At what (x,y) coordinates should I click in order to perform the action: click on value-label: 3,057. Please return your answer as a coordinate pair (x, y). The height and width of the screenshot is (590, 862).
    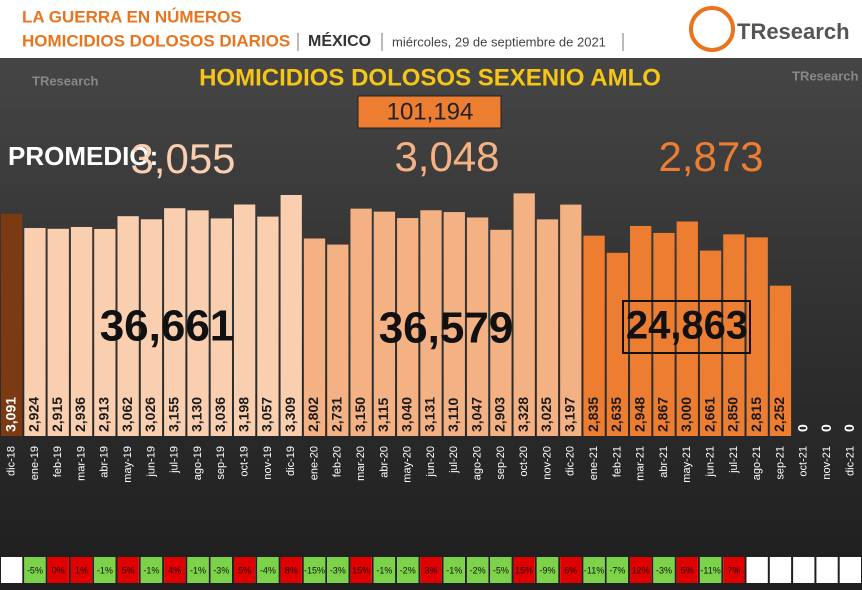
    Looking at the image, I should click on (267, 414).